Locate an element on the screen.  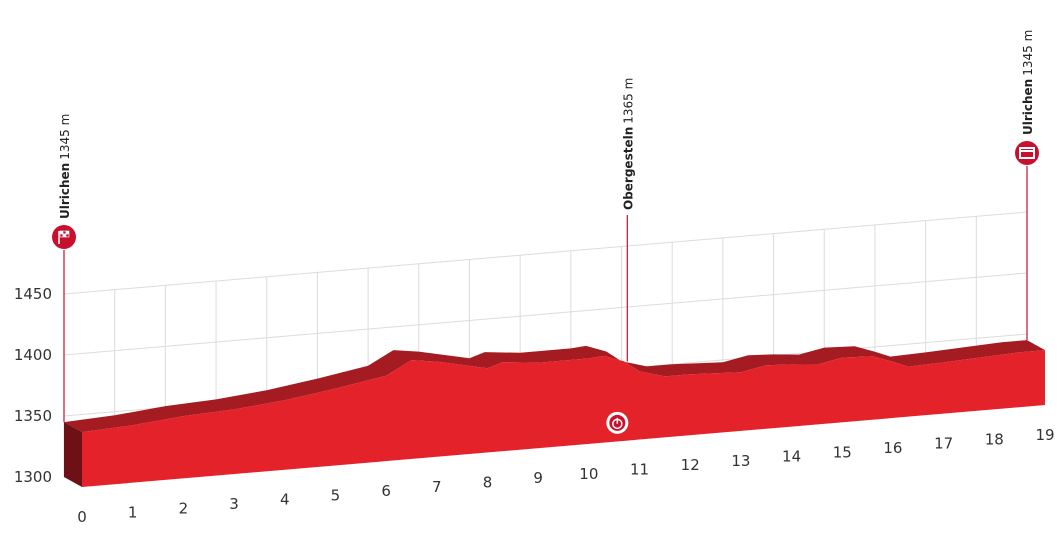
profile-side is located at coordinates (73, 454).